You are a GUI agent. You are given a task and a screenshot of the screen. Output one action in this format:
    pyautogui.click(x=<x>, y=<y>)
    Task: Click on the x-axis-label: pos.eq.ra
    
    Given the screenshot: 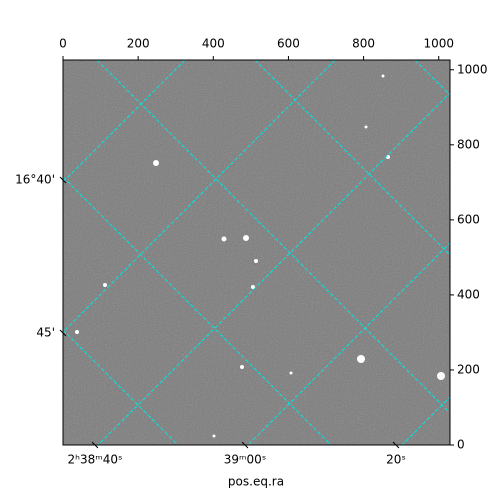 What is the action you would take?
    pyautogui.click(x=256, y=482)
    